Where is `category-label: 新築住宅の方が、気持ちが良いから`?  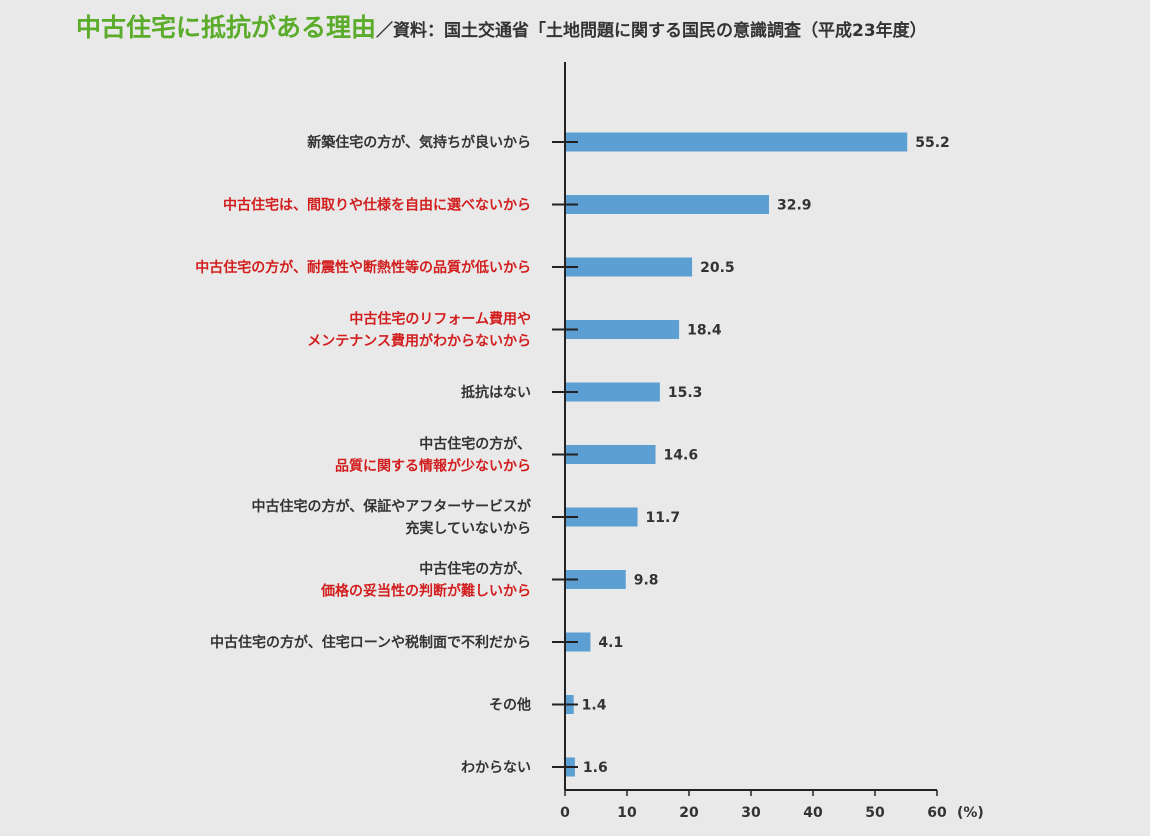
category-label: 新築住宅の方が、気持ちが良いから is located at coordinates (419, 142).